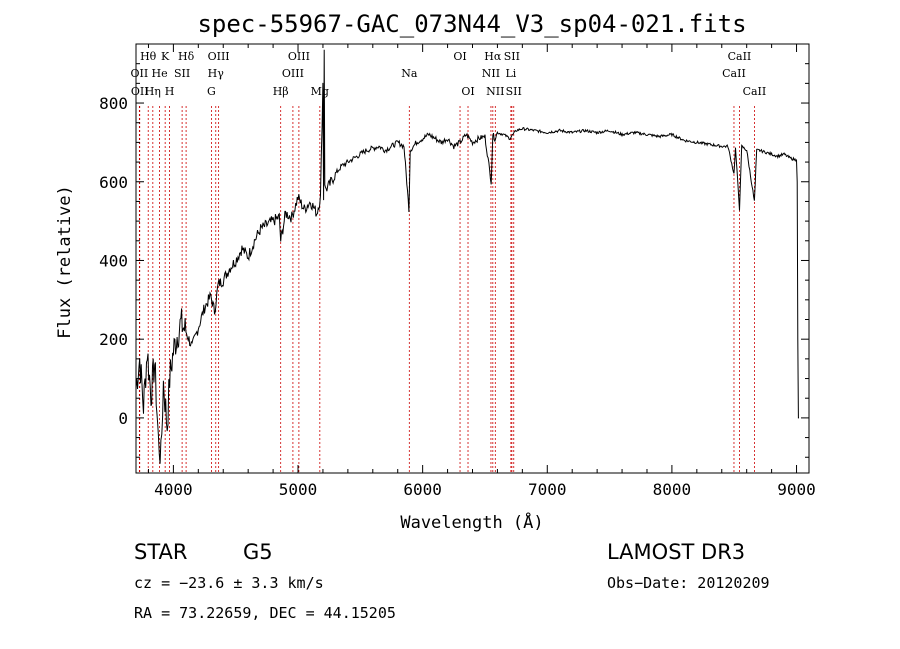 Image resolution: width=900 pixels, height=649 pixels. I want to click on x-tick-label: 5000, so click(298, 489).